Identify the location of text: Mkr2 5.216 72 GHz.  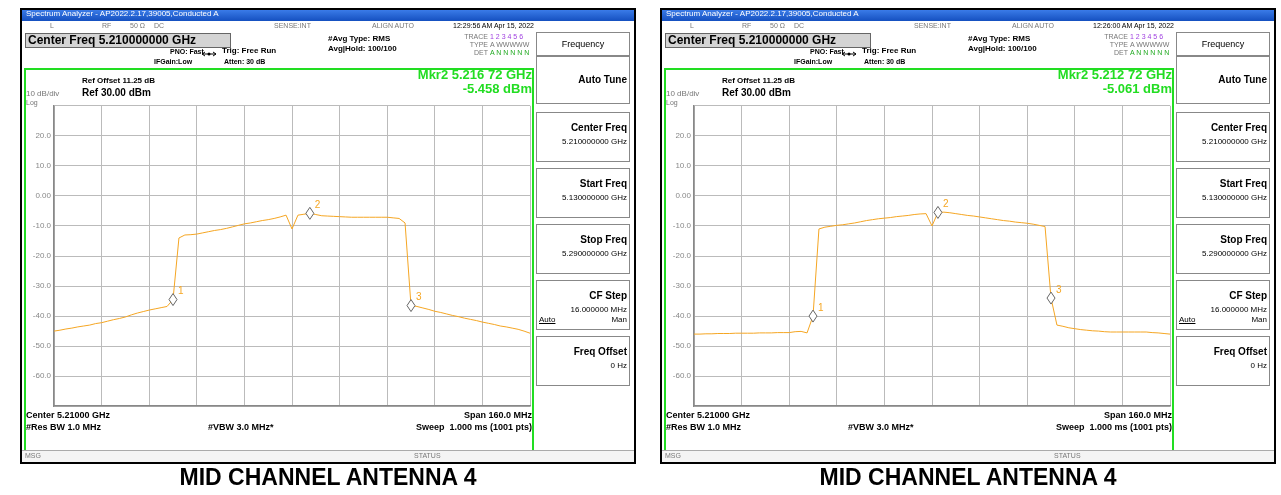
(474, 75).